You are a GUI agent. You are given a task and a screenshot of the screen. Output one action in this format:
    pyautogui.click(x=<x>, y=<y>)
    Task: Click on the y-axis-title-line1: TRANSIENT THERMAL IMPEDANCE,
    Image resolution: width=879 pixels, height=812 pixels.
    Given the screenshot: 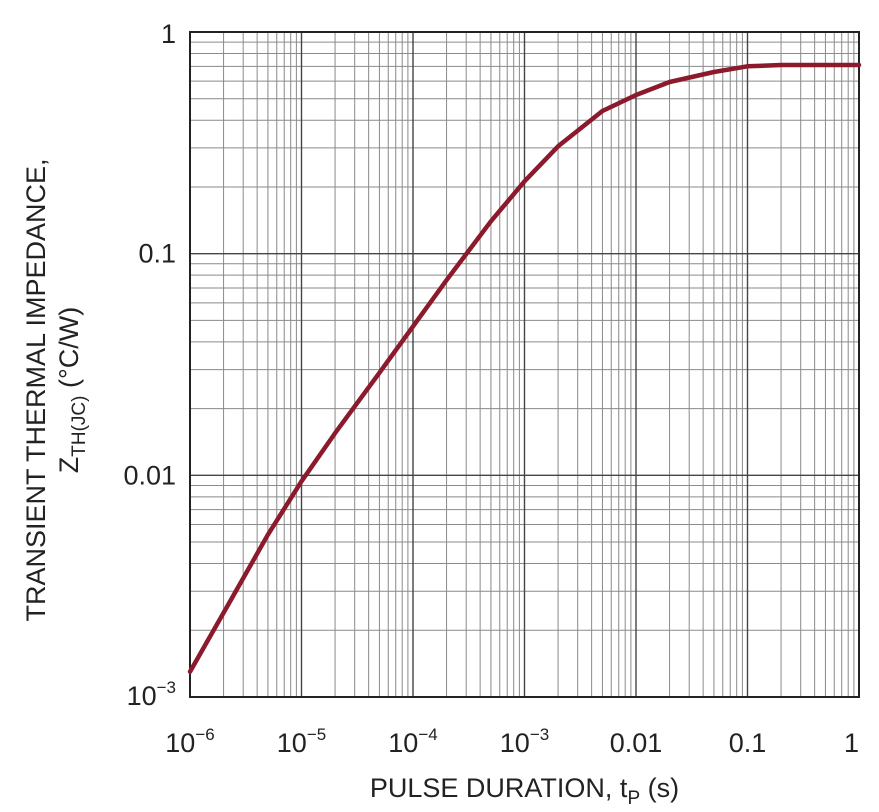 What is the action you would take?
    pyautogui.click(x=36, y=389)
    